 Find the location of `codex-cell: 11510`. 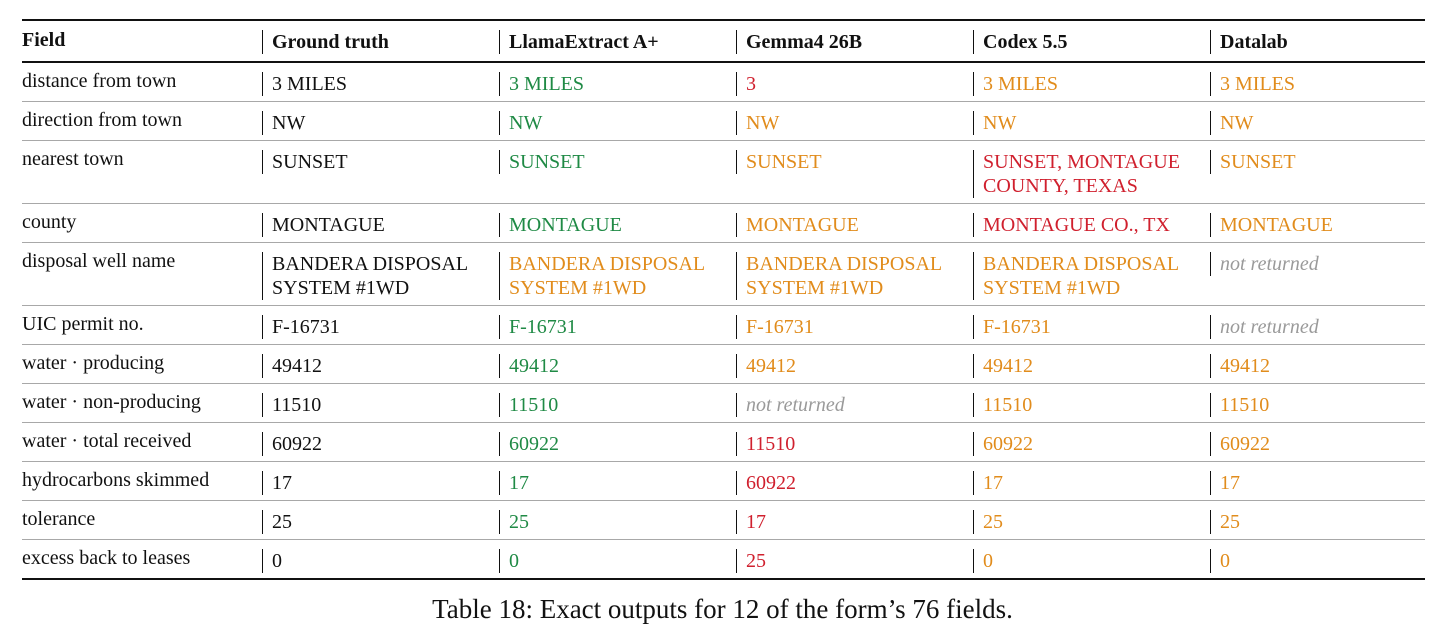

codex-cell: 11510 is located at coordinates (1087, 403).